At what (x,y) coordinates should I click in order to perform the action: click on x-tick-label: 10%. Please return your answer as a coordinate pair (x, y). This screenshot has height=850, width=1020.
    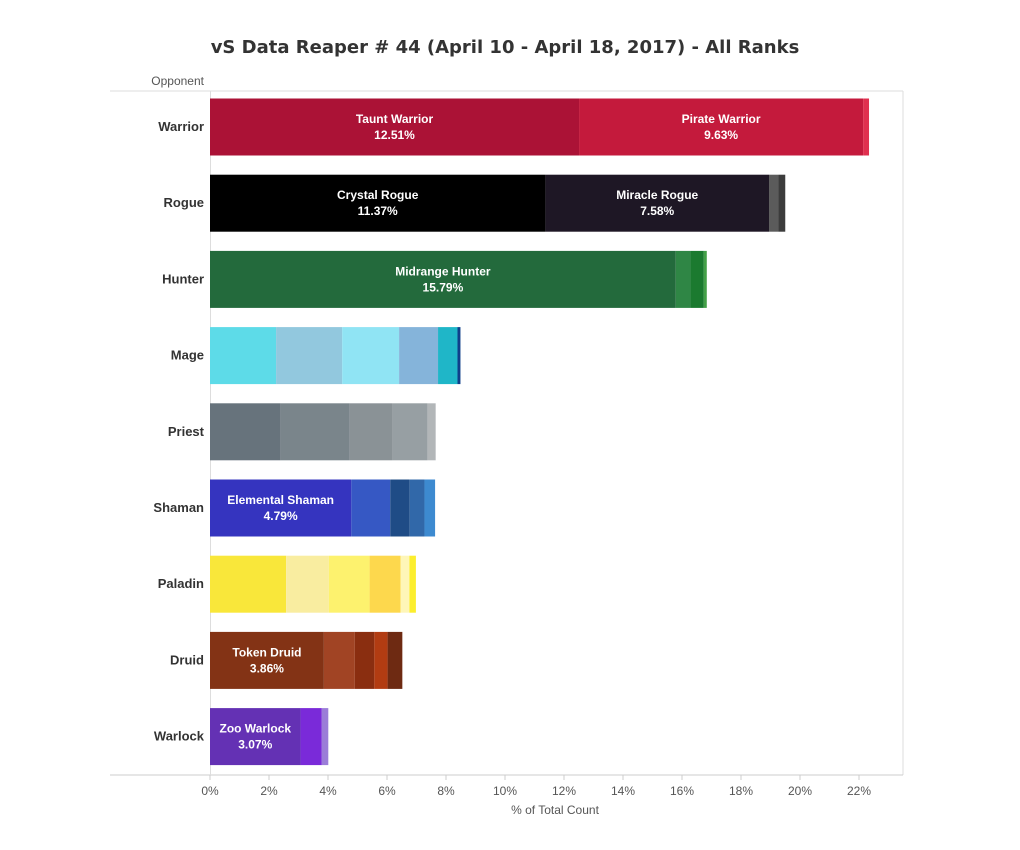
    Looking at the image, I should click on (505, 791).